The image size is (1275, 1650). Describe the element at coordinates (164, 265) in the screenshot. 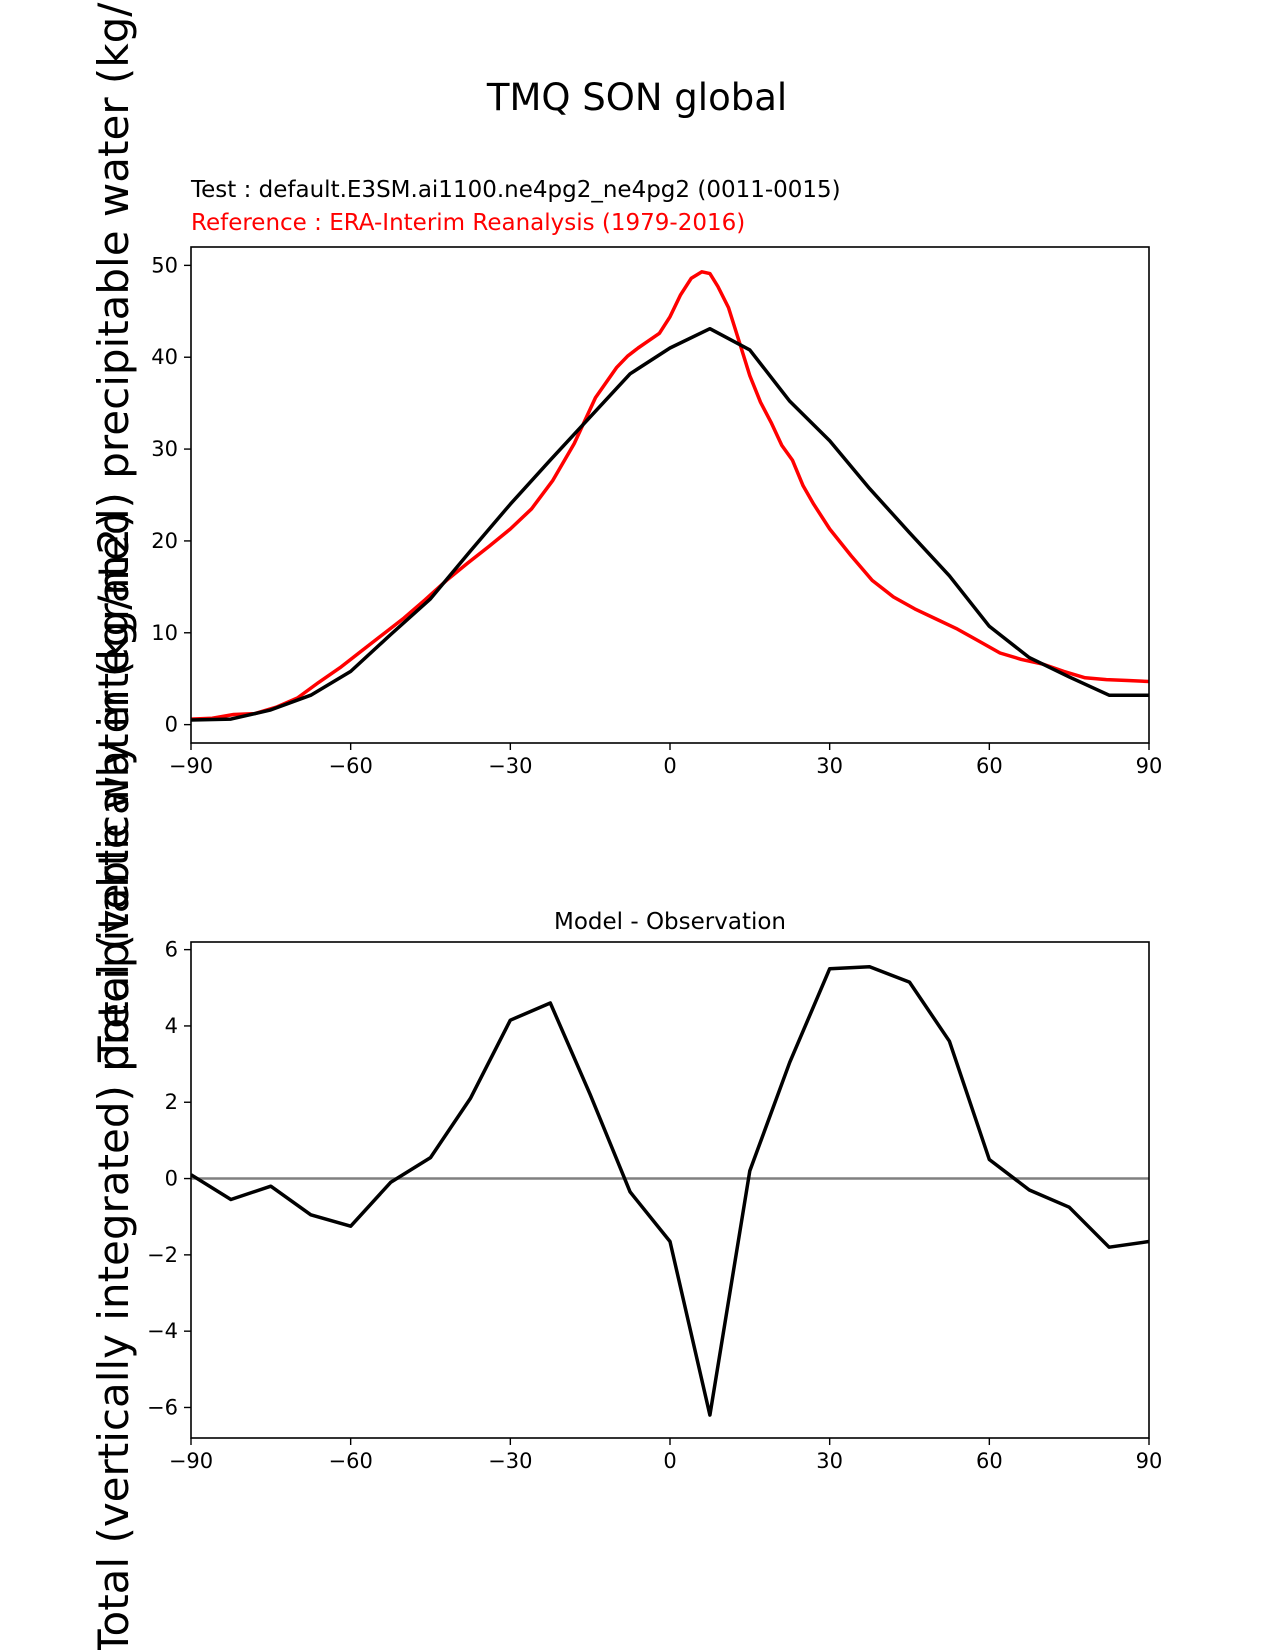

I see `y-tick-label: 50` at that location.